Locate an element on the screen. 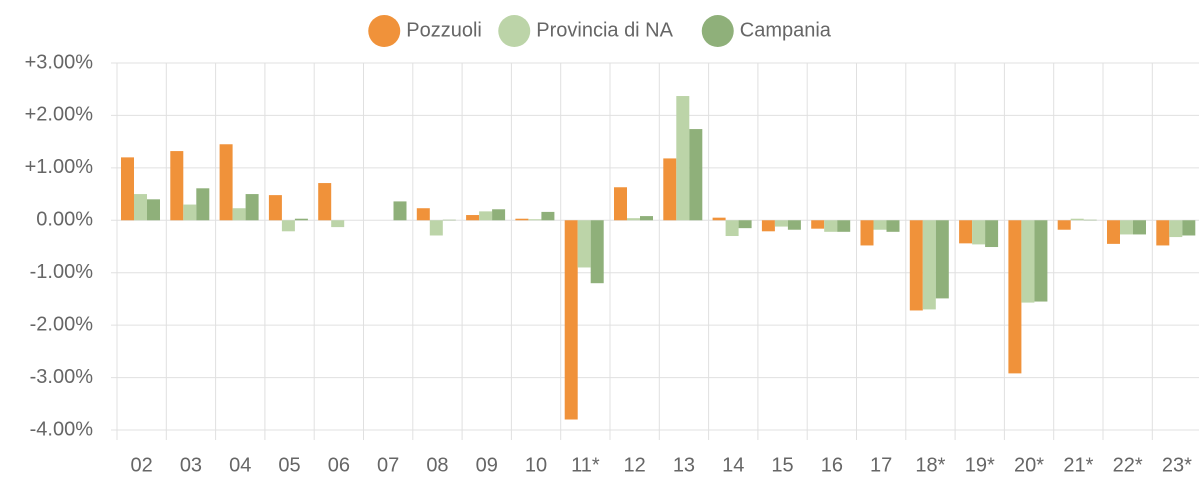 Image resolution: width=1199 pixels, height=483 pixels. x-tick-label: 16 is located at coordinates (832, 465).